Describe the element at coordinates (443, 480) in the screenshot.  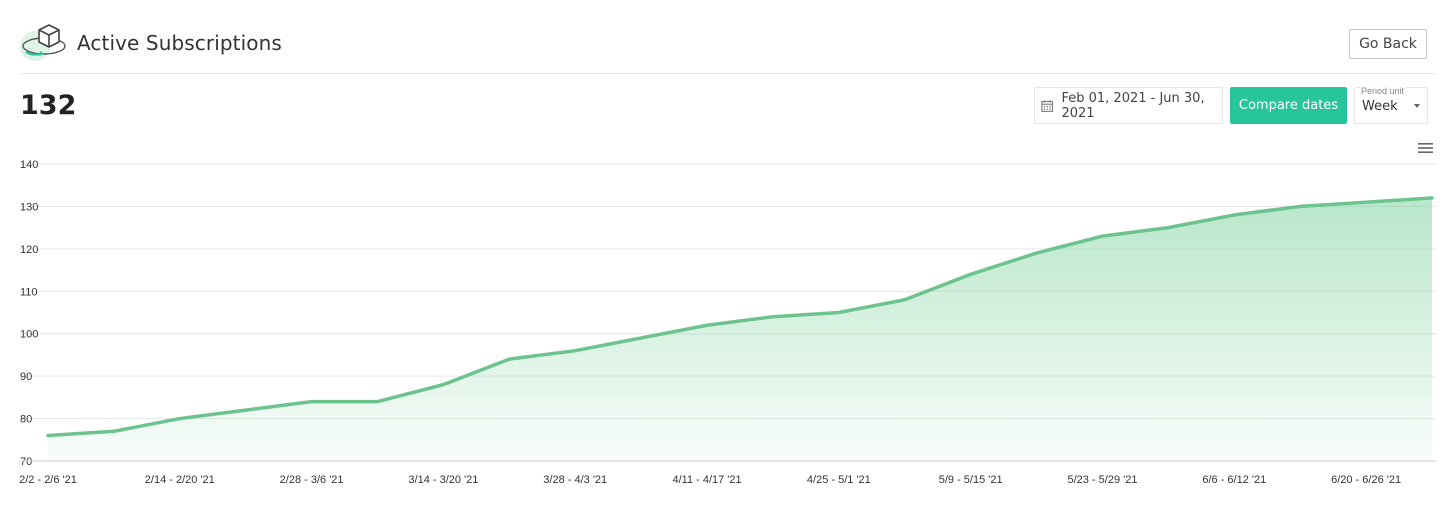
I see `x-tick-label: 3/14 - 3/20 '21` at that location.